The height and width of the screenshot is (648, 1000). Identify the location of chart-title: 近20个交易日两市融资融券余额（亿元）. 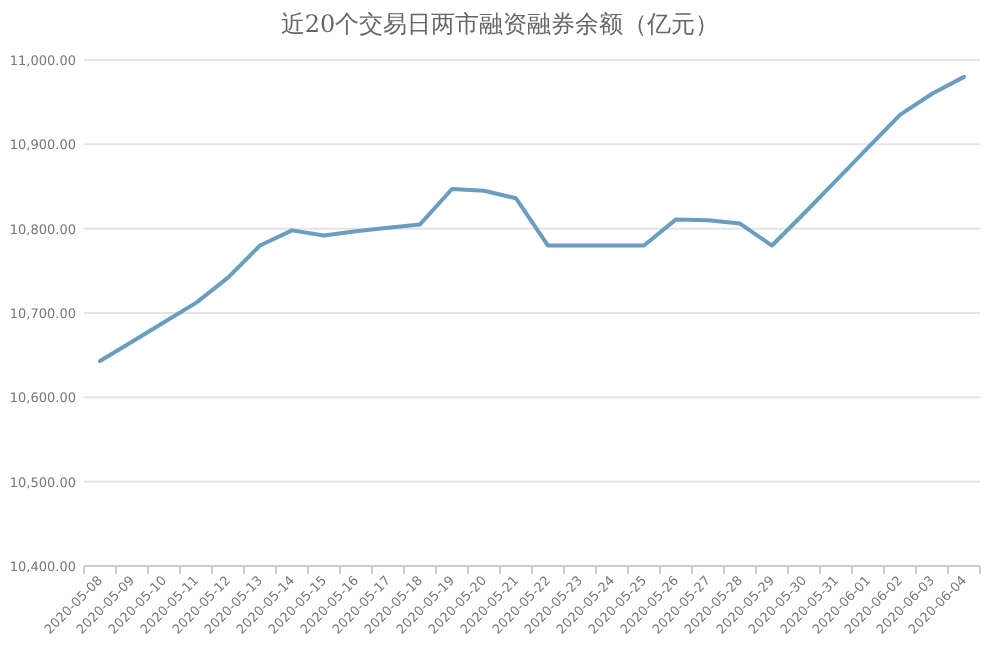
(500, 24).